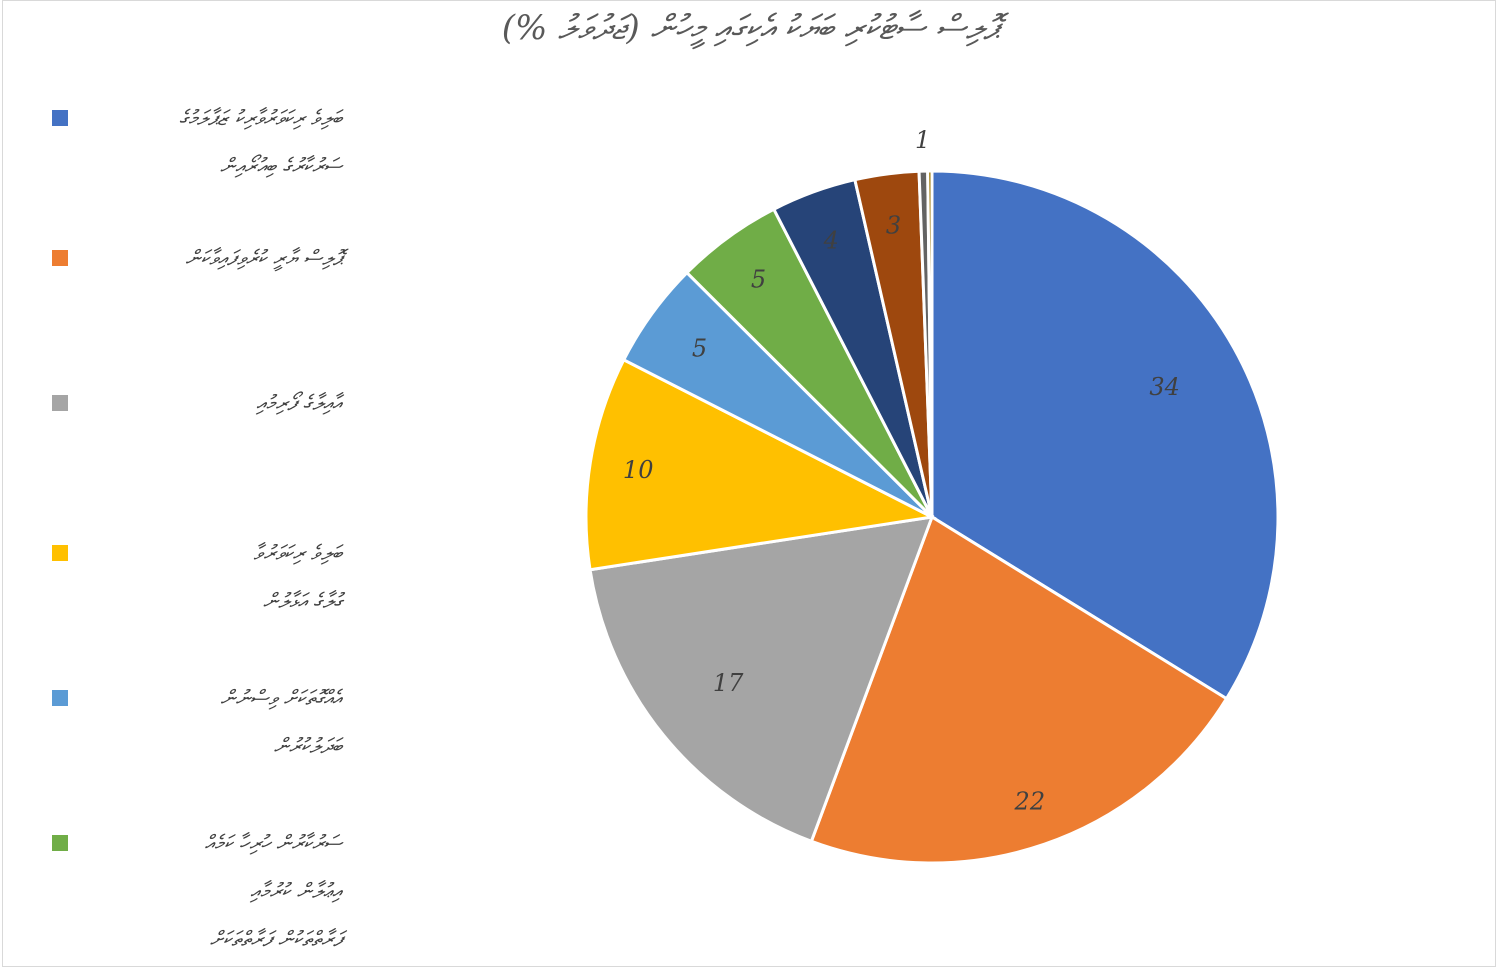 The height and width of the screenshot is (969, 1500). What do you see at coordinates (699, 348) in the screenshot?
I see `data-label-5: 5` at bounding box center [699, 348].